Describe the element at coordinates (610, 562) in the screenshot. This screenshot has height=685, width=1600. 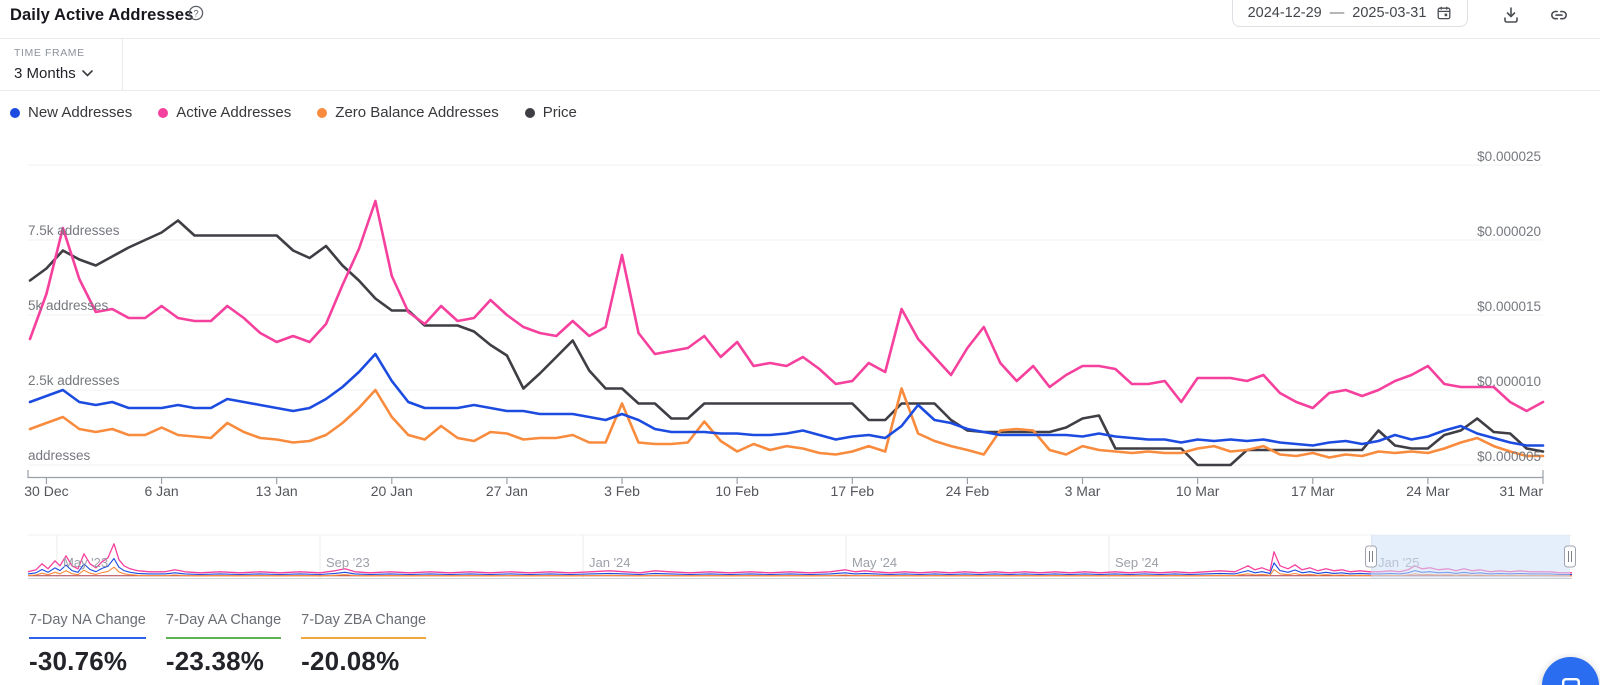
I see `brush-period-label: Jan '24` at that location.